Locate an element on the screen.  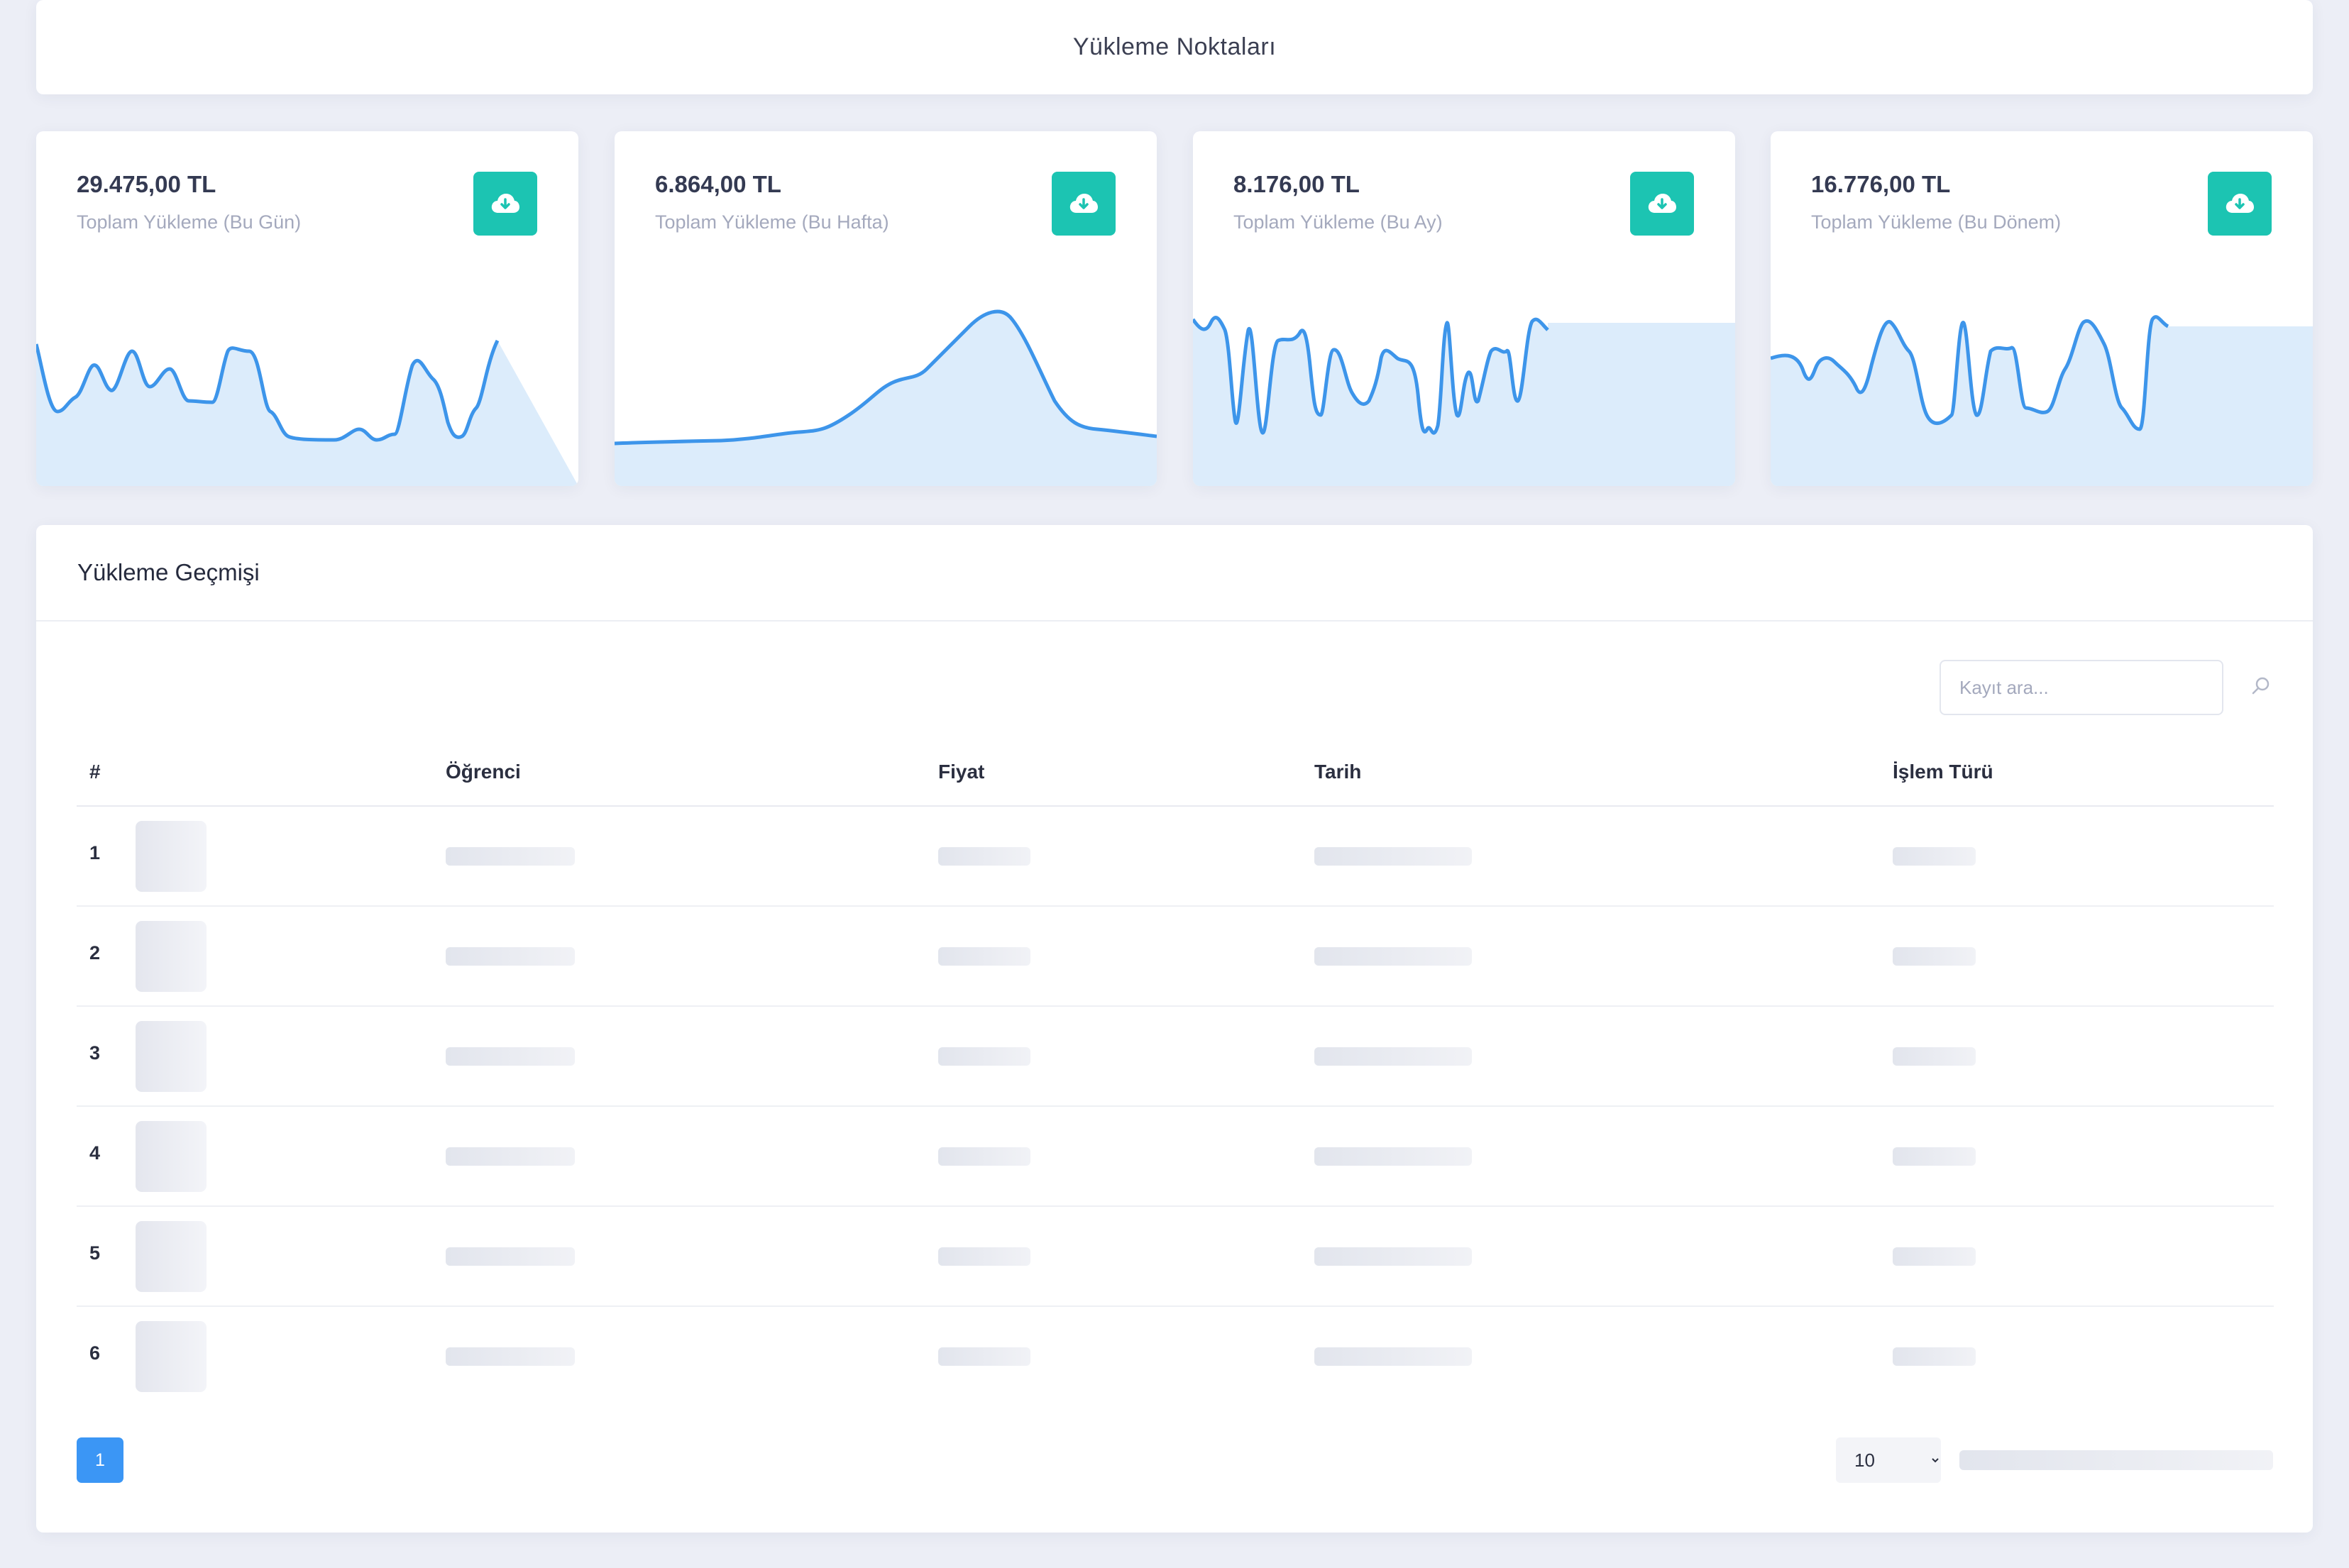
row-number: 5 is located at coordinates (95, 1253).